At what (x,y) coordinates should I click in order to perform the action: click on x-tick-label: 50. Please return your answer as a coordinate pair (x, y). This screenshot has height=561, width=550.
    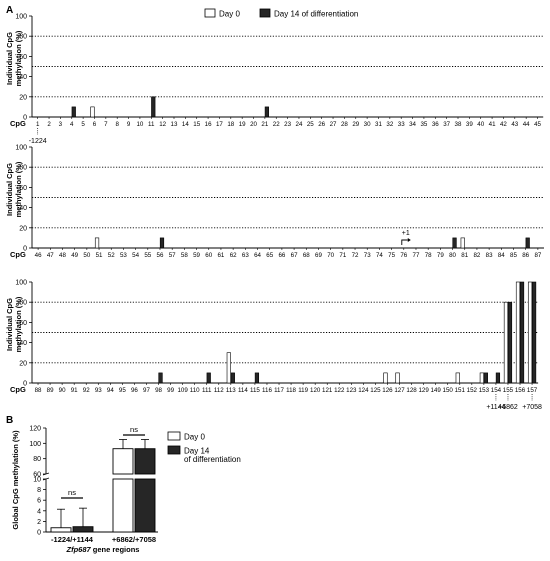
    Looking at the image, I should click on (86, 255).